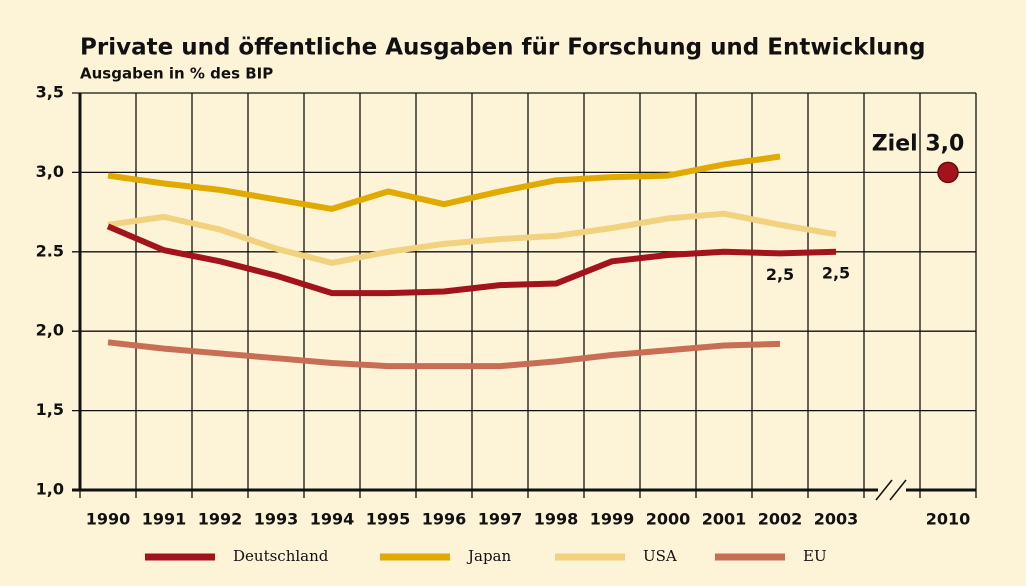 Image resolution: width=1026 pixels, height=586 pixels. What do you see at coordinates (388, 519) in the screenshot?
I see `x-tick-label: 1995` at bounding box center [388, 519].